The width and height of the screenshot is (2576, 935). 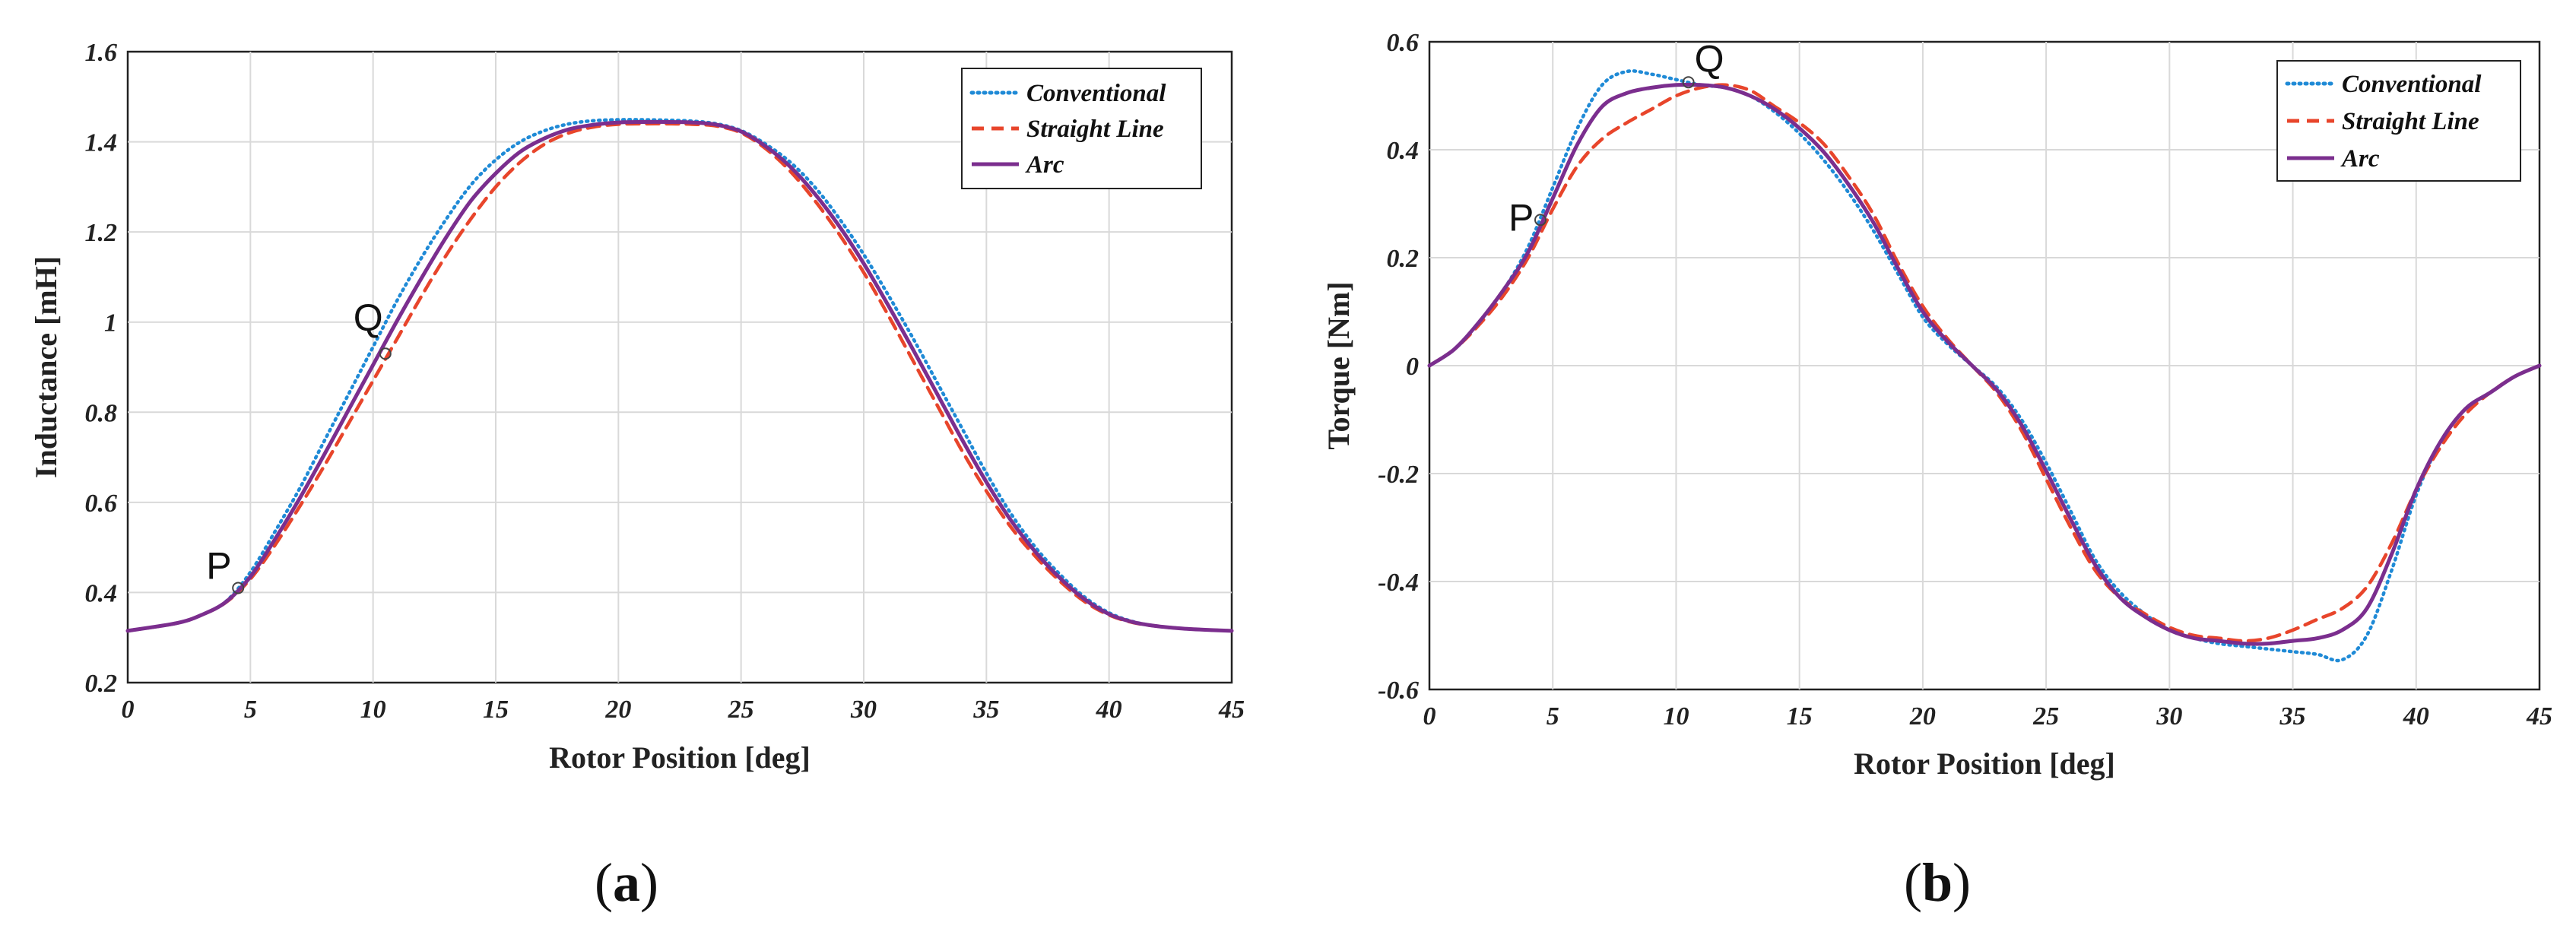 I want to click on point-marker-q-a, so click(x=386, y=353).